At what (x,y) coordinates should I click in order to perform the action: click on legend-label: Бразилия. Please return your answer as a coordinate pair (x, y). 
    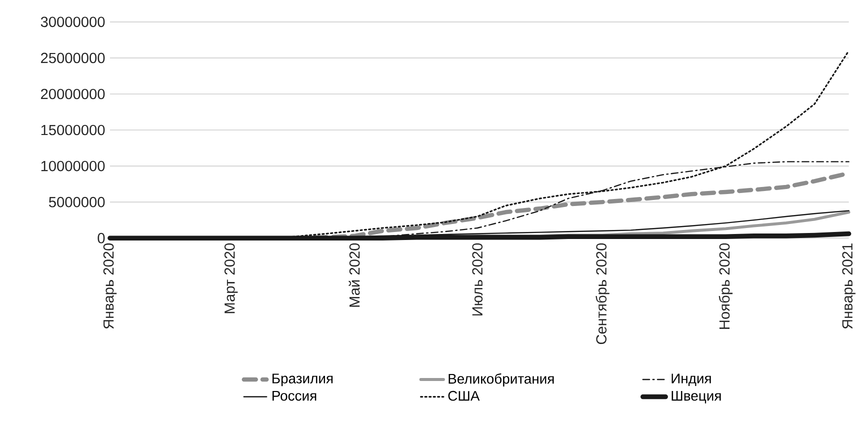
    Looking at the image, I should click on (302, 380).